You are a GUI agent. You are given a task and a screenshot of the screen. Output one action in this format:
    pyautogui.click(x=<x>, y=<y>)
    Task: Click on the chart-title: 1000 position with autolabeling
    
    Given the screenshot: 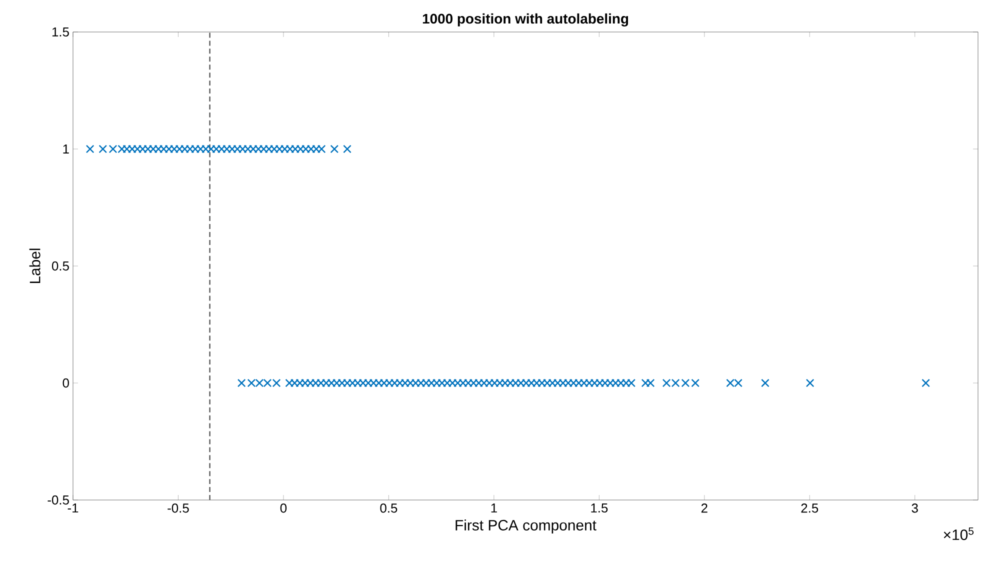 What is the action you would take?
    pyautogui.click(x=525, y=19)
    